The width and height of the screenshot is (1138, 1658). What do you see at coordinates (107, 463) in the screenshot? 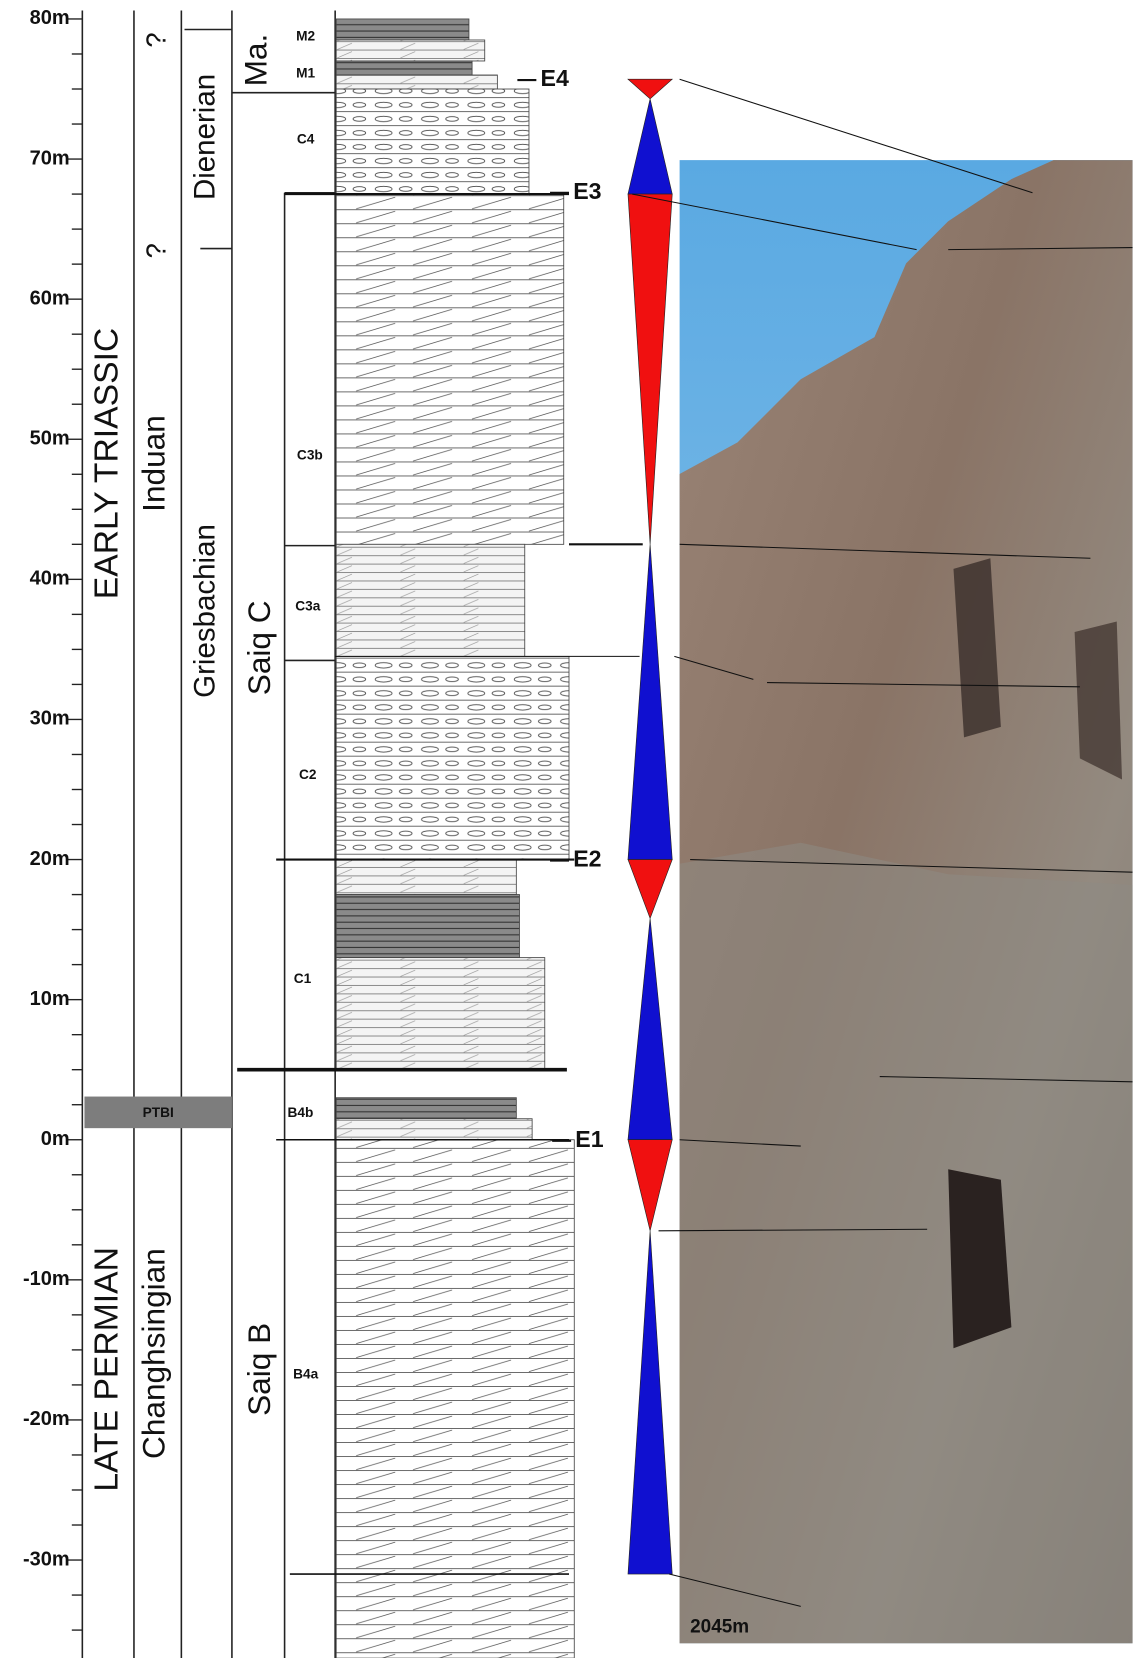
I see `system-label: EARLY TRIASSIC` at bounding box center [107, 463].